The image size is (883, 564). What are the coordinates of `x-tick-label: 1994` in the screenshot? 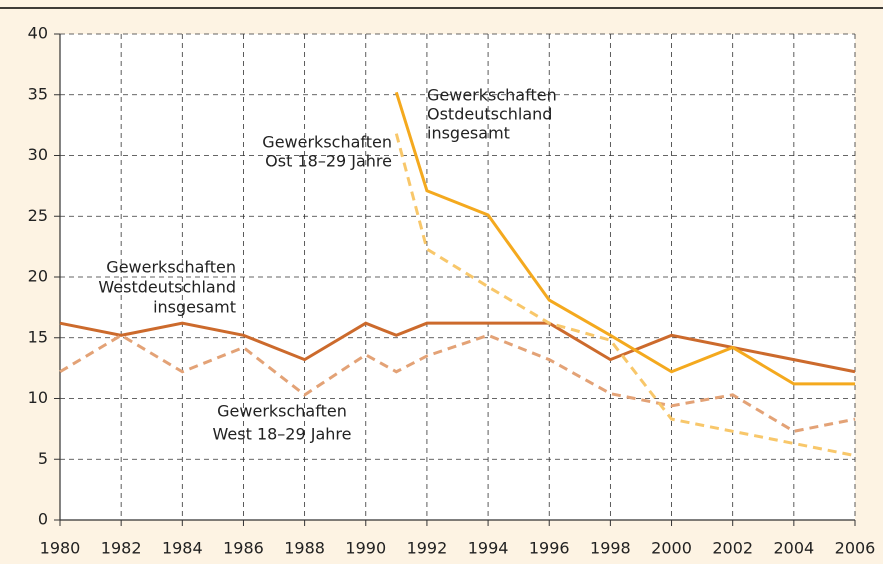 It's located at (488, 548).